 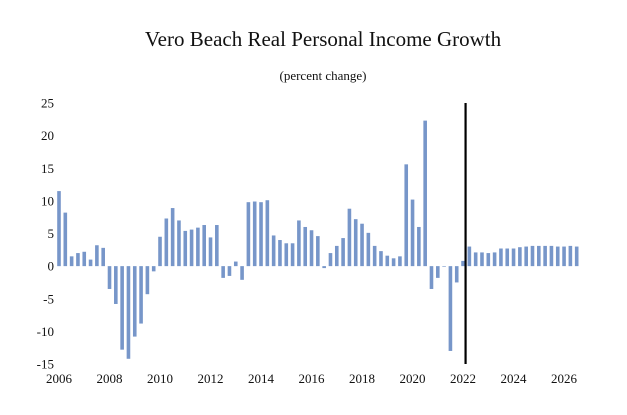 What do you see at coordinates (59, 378) in the screenshot?
I see `x-tick-label: 2006` at bounding box center [59, 378].